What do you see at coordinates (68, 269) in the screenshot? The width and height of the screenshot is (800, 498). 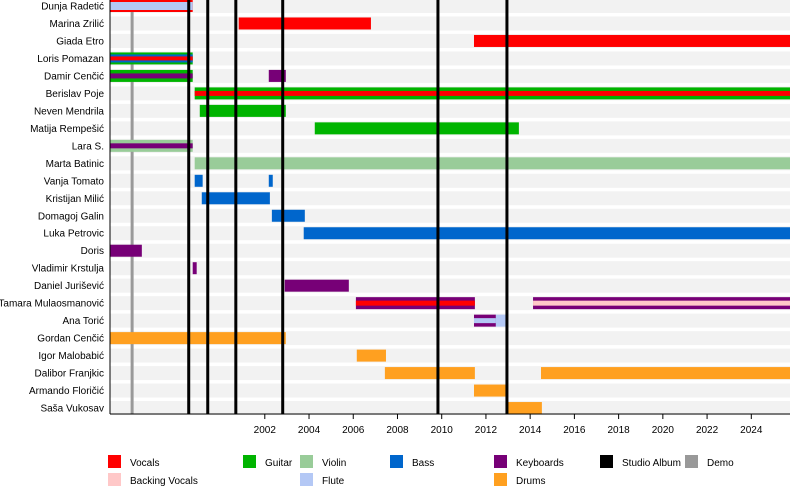 I see `member-name: Vladimir Krstulja` at bounding box center [68, 269].